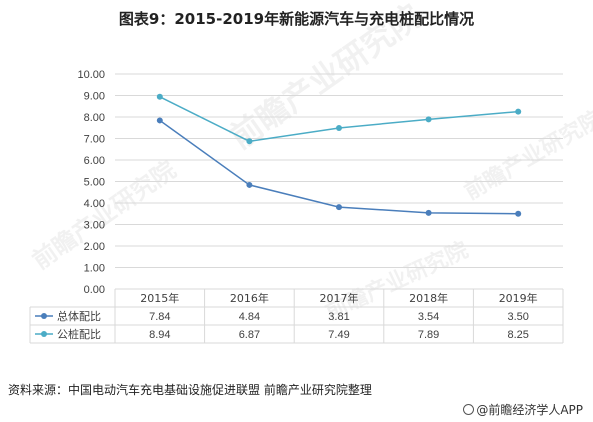 This screenshot has width=593, height=422. Describe the element at coordinates (339, 298) in the screenshot. I see `x-category-label: 2017年` at that location.